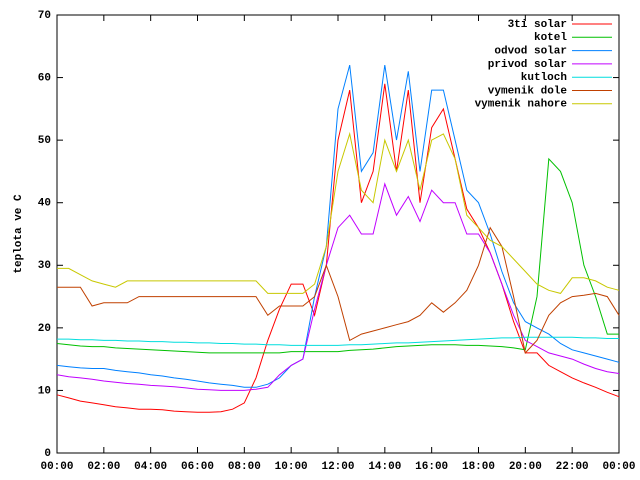  I want to click on y-axis-label: teplota ve C, so click(19, 234).